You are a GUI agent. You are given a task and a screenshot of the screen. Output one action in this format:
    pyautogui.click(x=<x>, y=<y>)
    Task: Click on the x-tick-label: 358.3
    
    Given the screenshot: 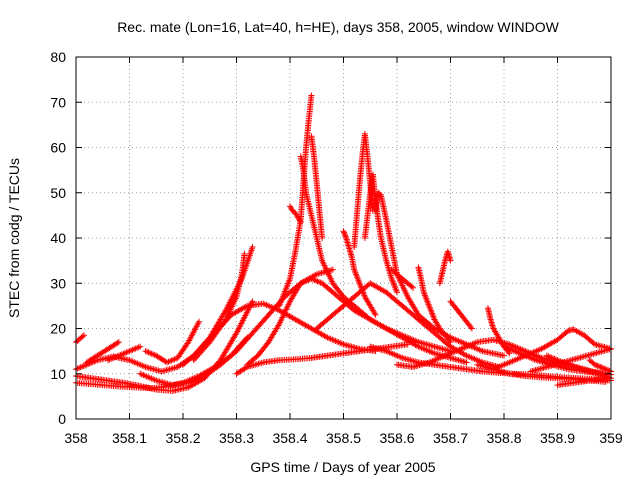 What is the action you would take?
    pyautogui.click(x=236, y=438)
    